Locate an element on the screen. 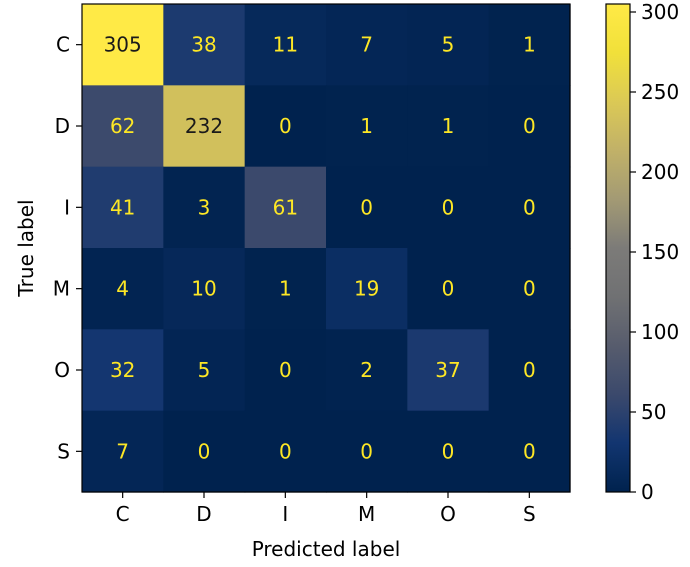 The width and height of the screenshot is (690, 567). colorbar-ticks: 0 50 100 150 200 250 300 is located at coordinates (654, 252).